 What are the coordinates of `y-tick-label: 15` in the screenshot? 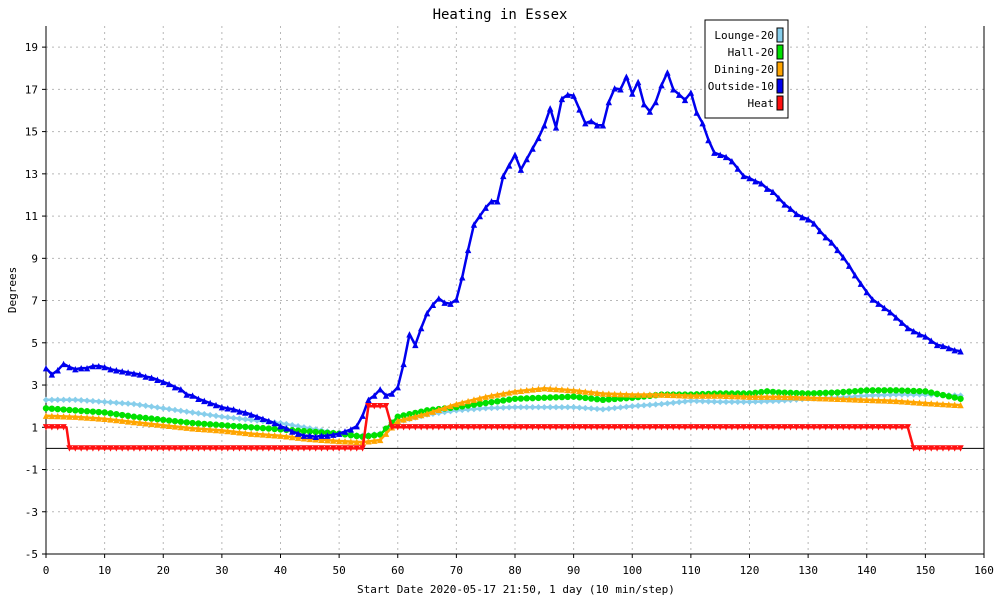 It's located at (31, 132).